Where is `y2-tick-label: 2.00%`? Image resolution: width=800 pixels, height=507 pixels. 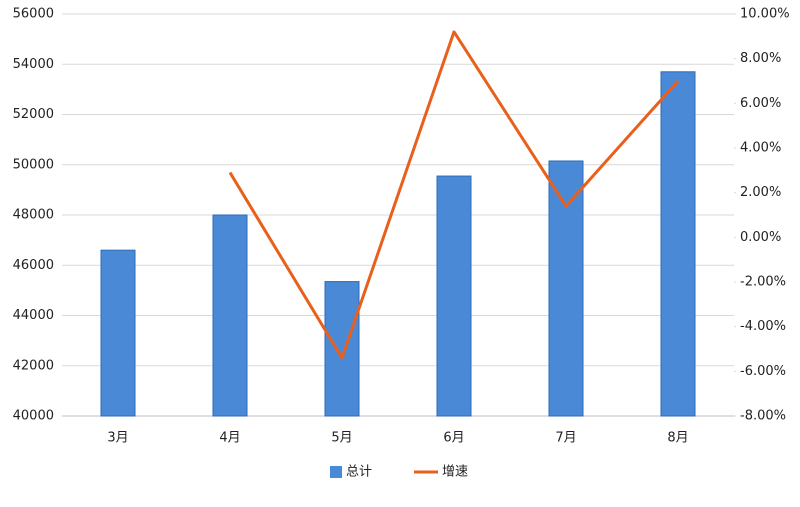 y2-tick-label: 2.00% is located at coordinates (760, 192).